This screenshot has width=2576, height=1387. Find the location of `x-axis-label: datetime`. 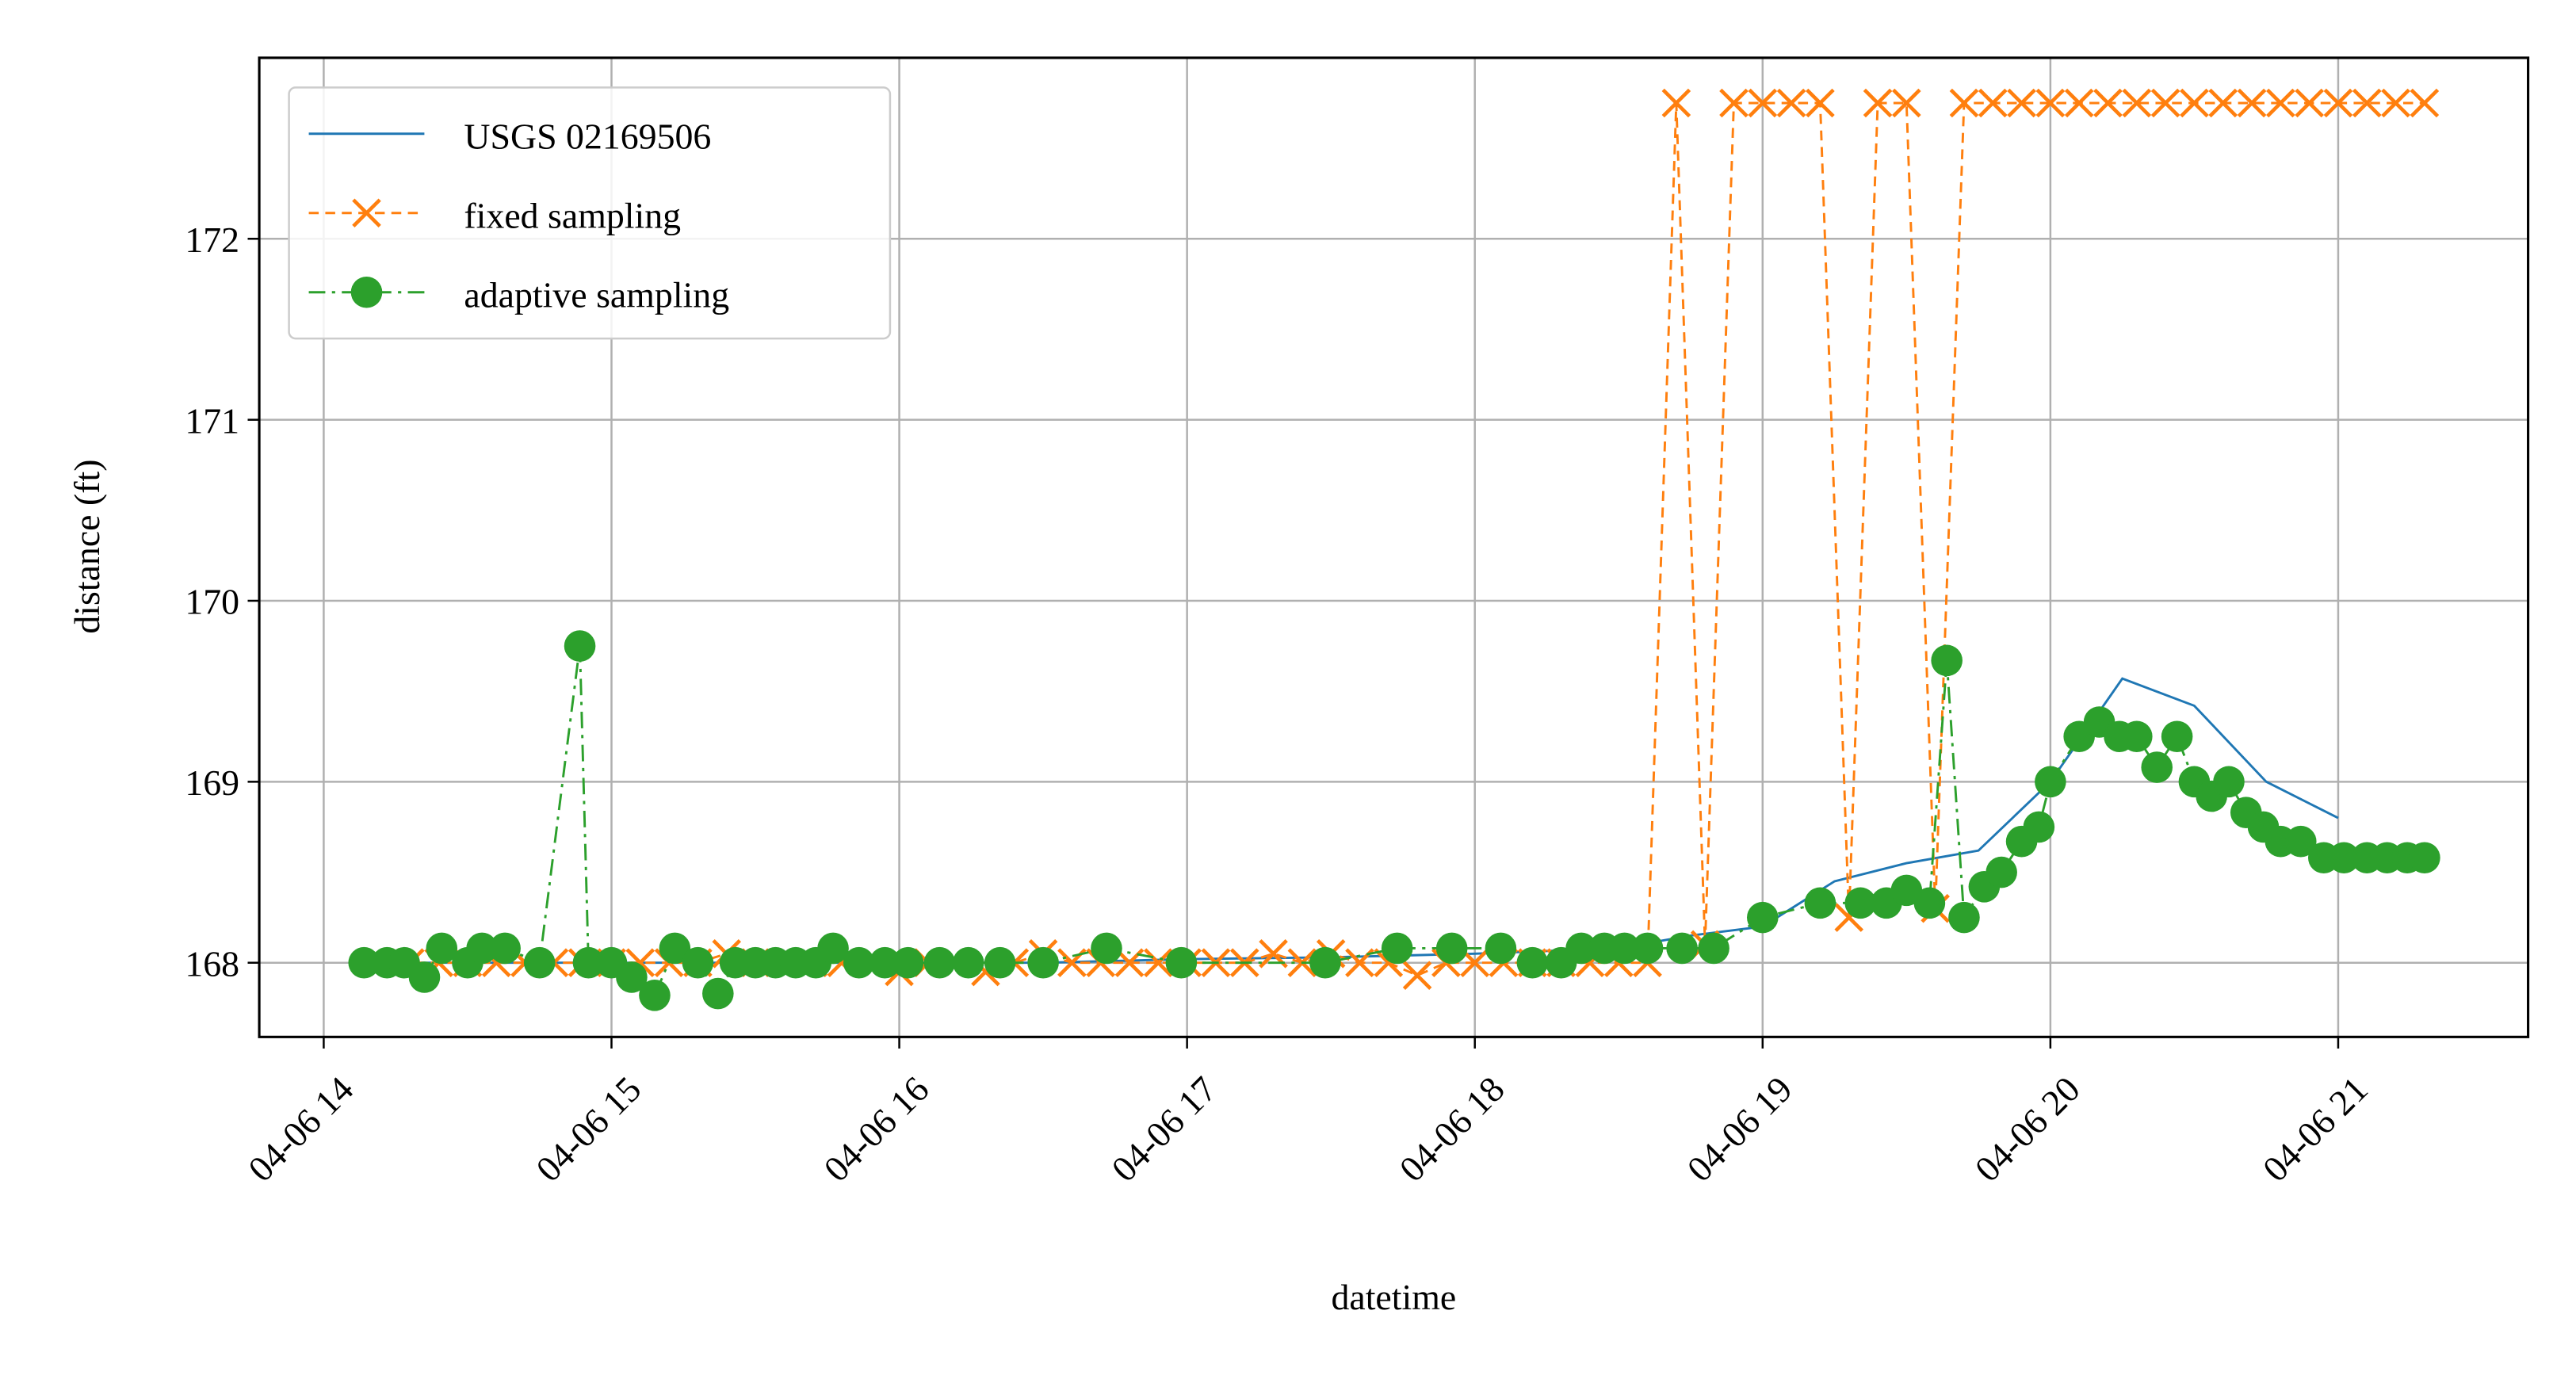

x-axis-label: datetime is located at coordinates (1393, 1297).